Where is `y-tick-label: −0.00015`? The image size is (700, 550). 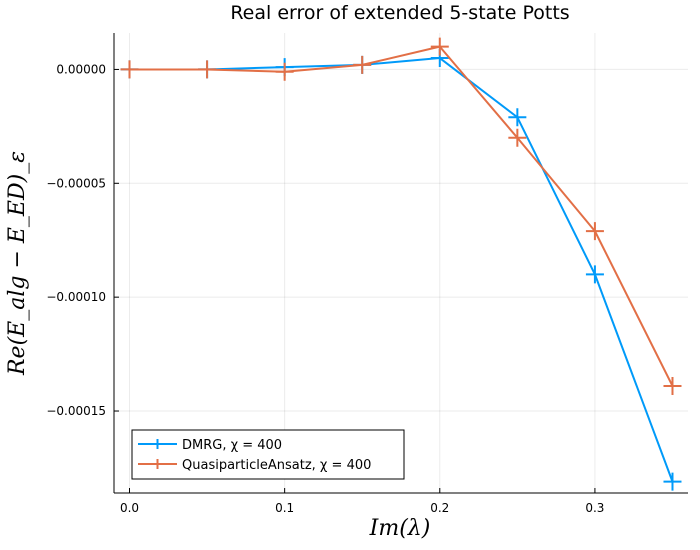
y-tick-label: −0.00015 is located at coordinates (76, 411).